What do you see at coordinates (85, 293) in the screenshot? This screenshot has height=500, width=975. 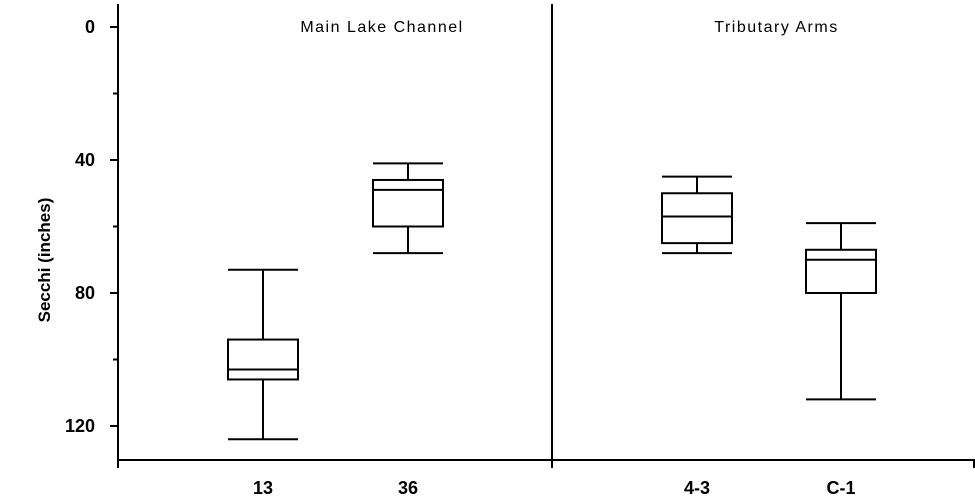 I see `y-tick-label: 80` at bounding box center [85, 293].